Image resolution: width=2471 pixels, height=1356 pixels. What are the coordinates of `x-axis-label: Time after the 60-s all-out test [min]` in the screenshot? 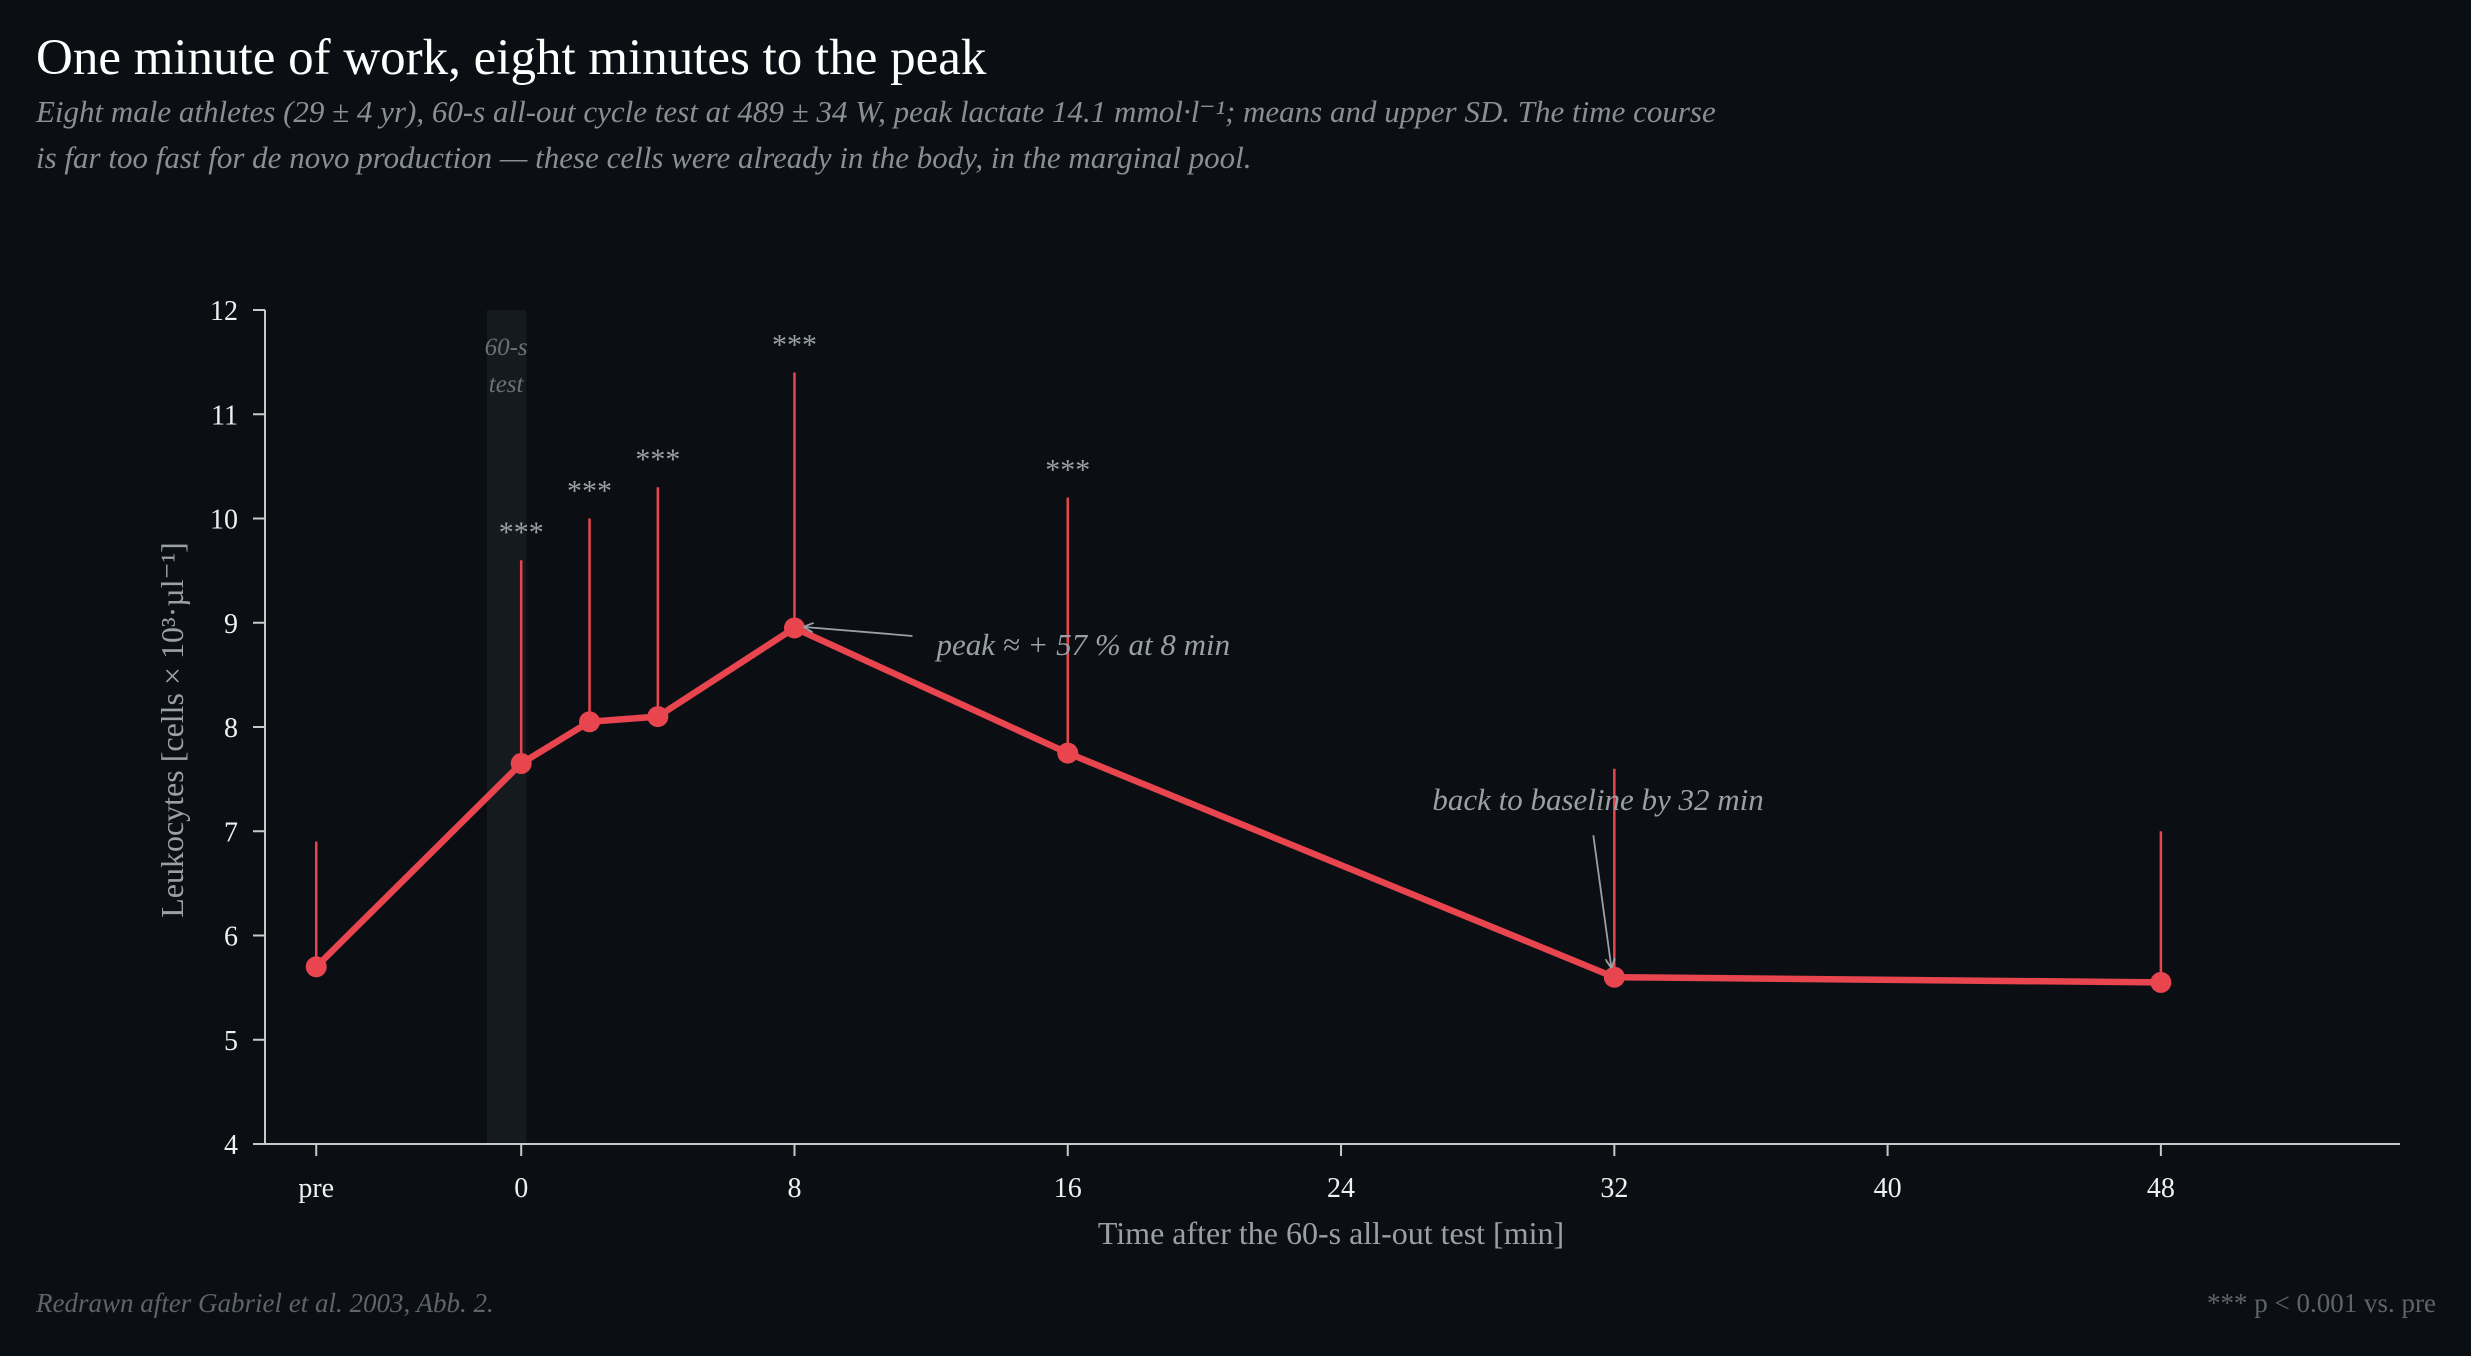 It's located at (1331, 1233).